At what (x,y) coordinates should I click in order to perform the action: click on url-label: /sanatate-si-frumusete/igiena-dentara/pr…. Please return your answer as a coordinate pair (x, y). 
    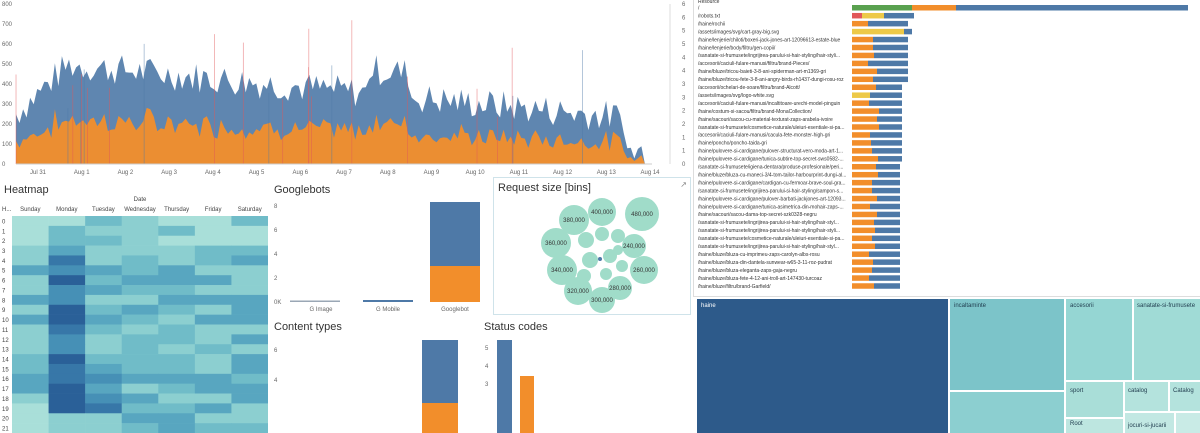
    Looking at the image, I should click on (770, 168).